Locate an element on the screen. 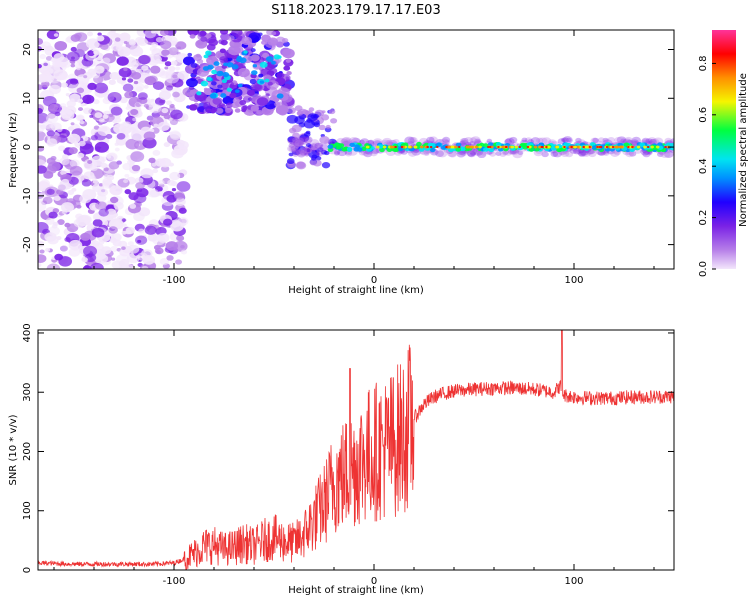 This screenshot has width=750, height=604. colorbar-tick-label: 0.6 is located at coordinates (703, 115).